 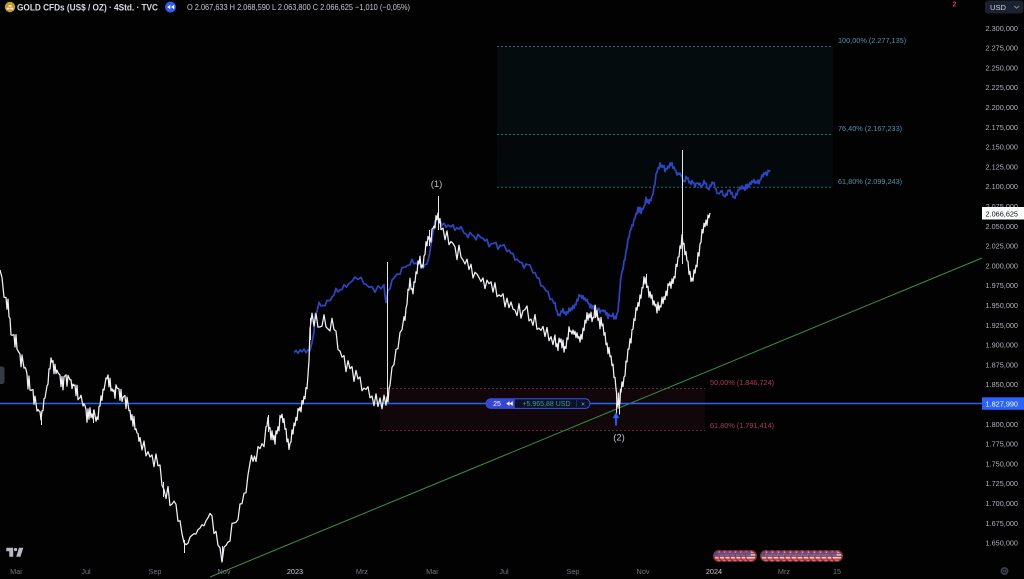 What do you see at coordinates (1002, 483) in the screenshot?
I see `svg-text: 1.725,000` at bounding box center [1002, 483].